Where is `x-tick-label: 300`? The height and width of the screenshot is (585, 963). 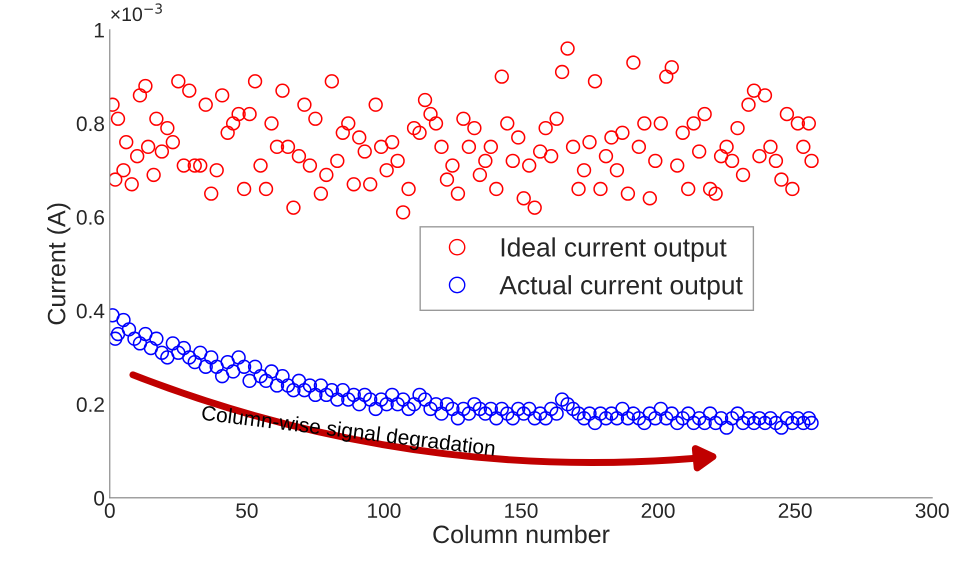
x-tick-label: 300 is located at coordinates (932, 510).